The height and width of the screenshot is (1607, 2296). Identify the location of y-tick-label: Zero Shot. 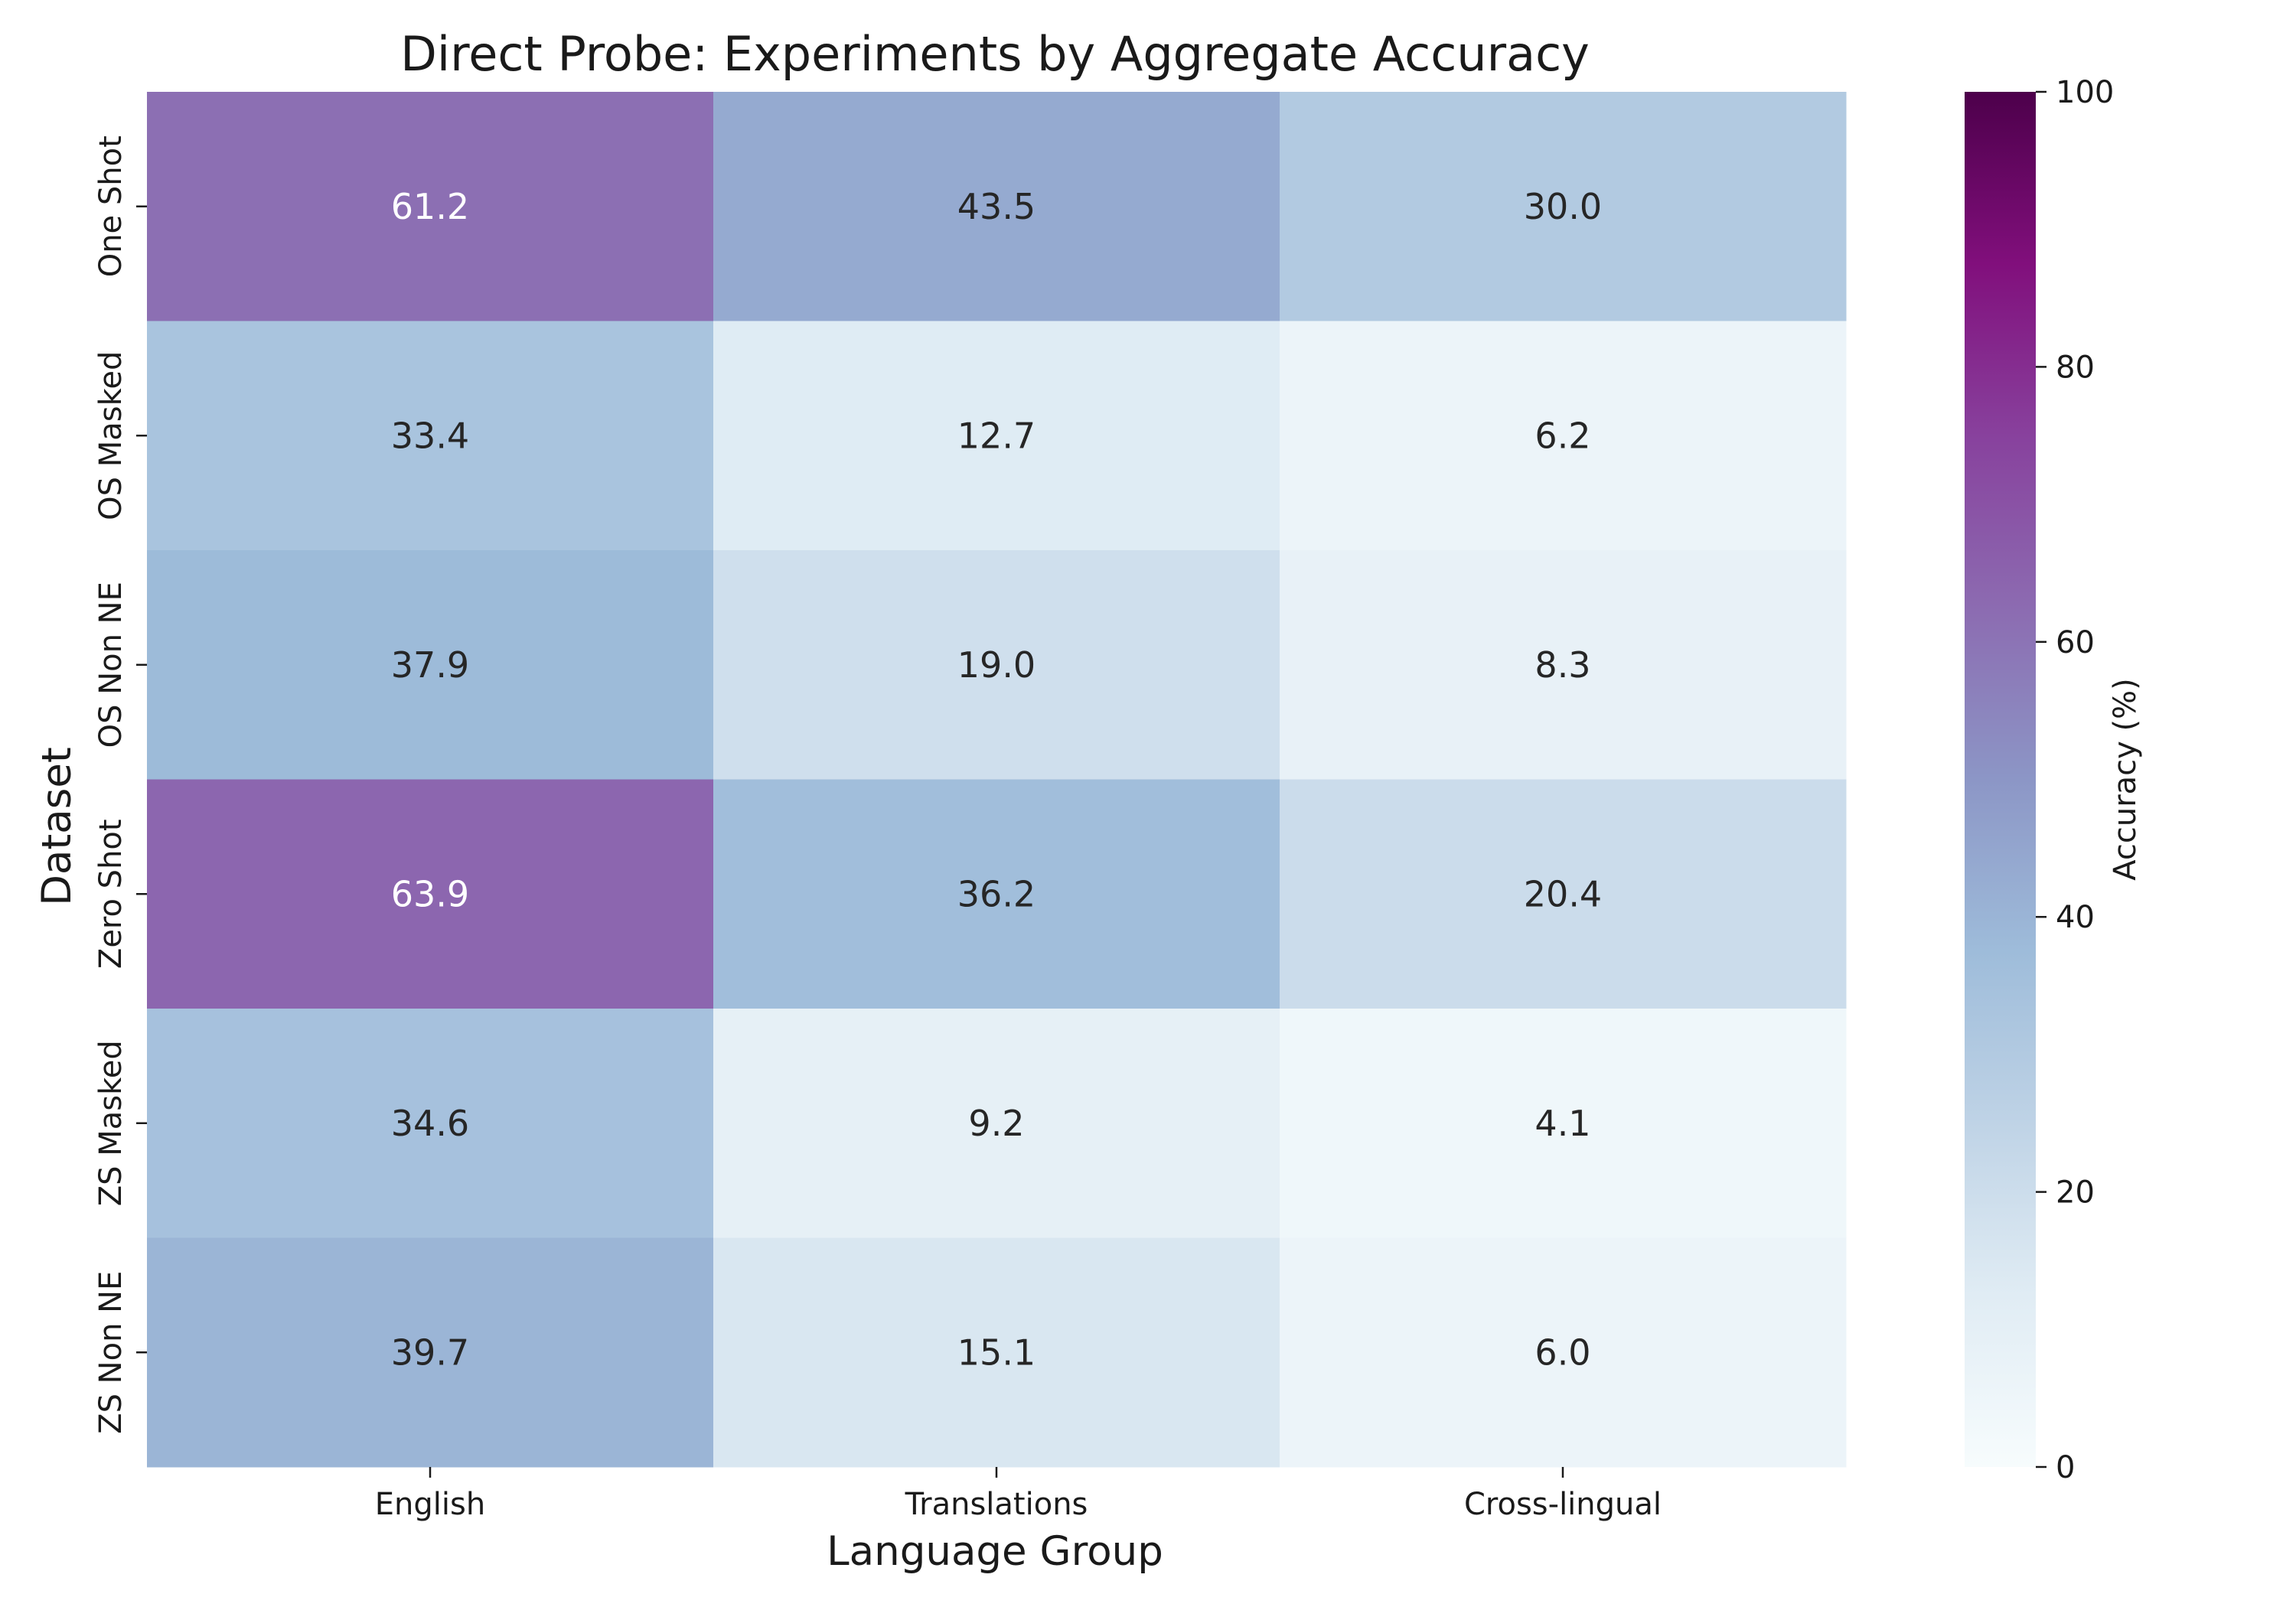
(111, 894).